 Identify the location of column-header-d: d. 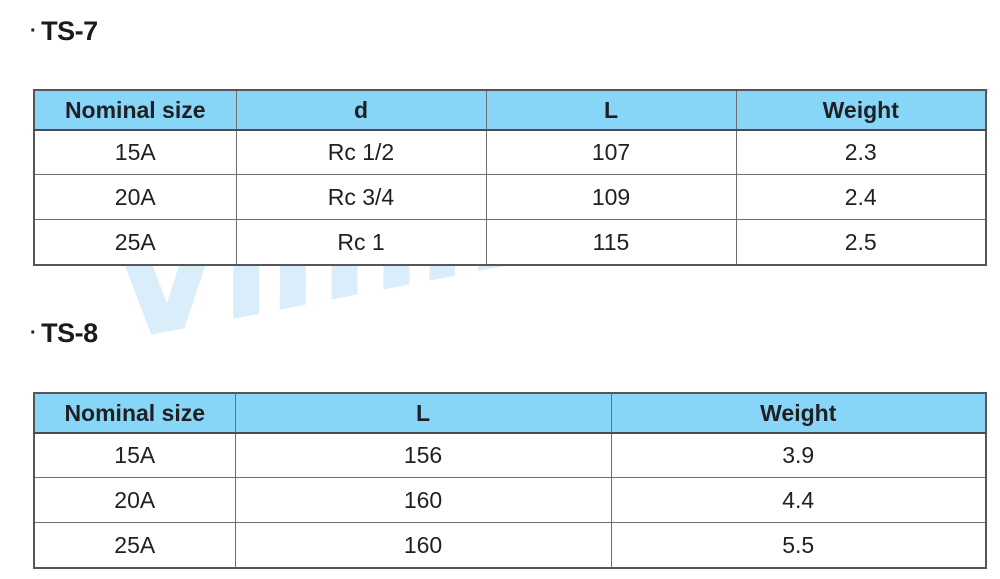
(361, 110).